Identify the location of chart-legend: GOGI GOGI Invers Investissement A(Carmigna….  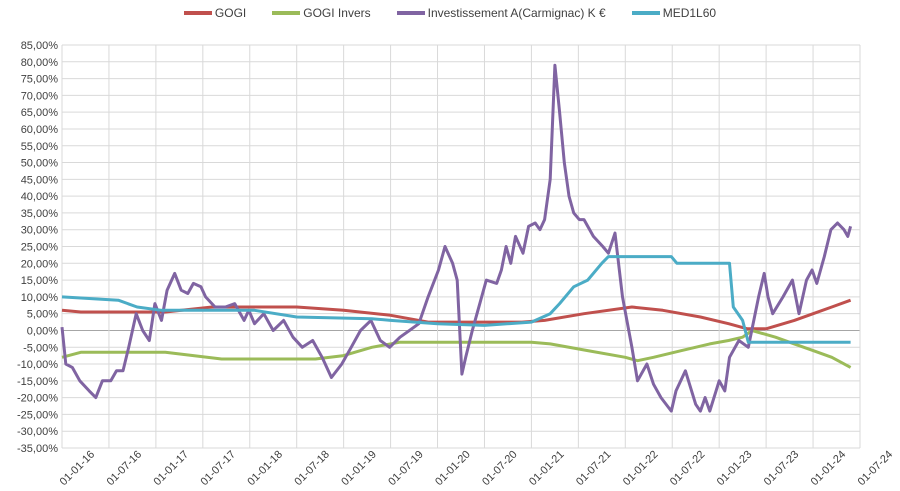
(450, 13).